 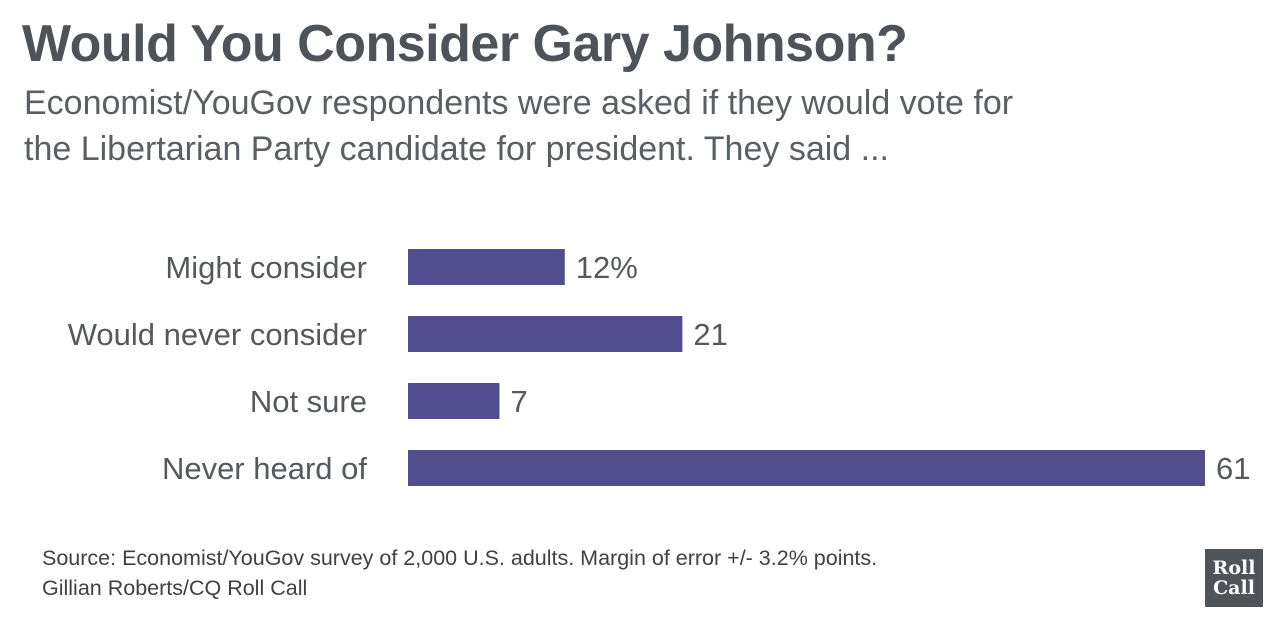 What do you see at coordinates (308, 401) in the screenshot?
I see `category-label: Not sure` at bounding box center [308, 401].